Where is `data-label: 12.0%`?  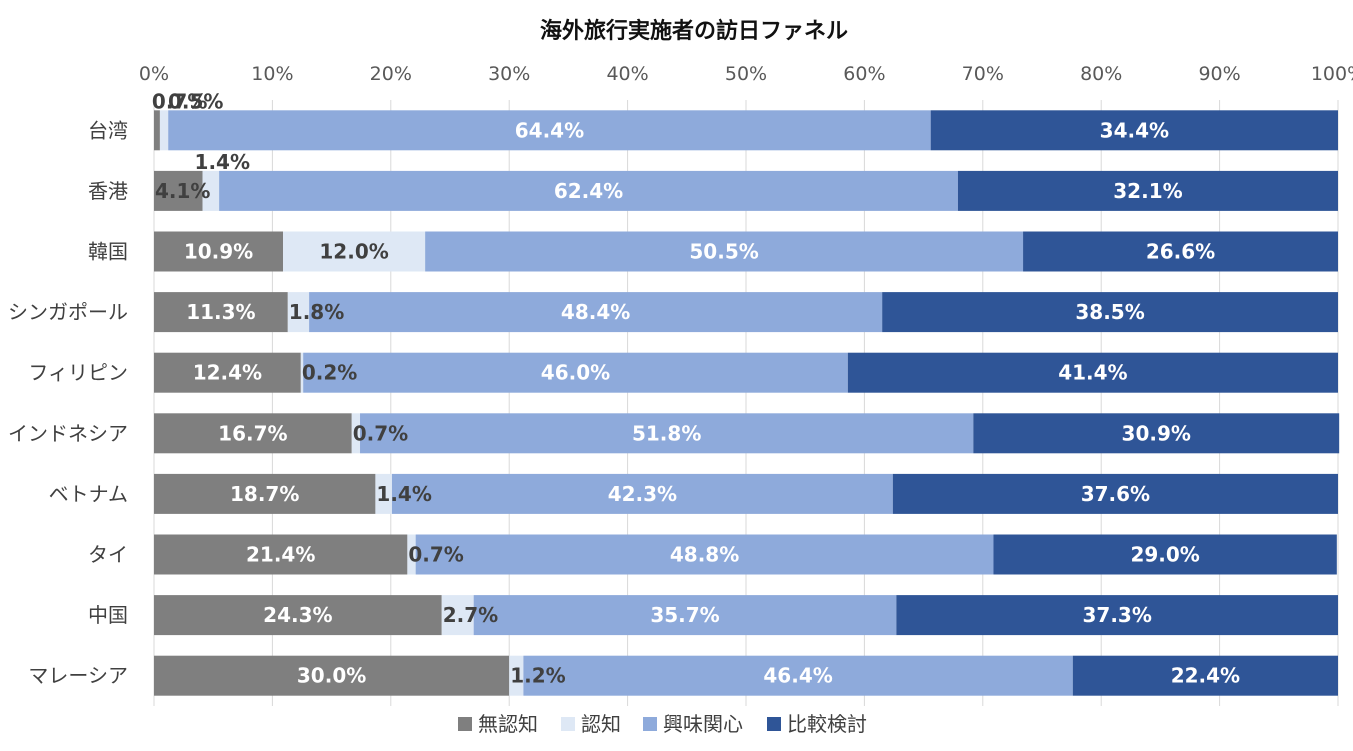 data-label: 12.0% is located at coordinates (353, 252).